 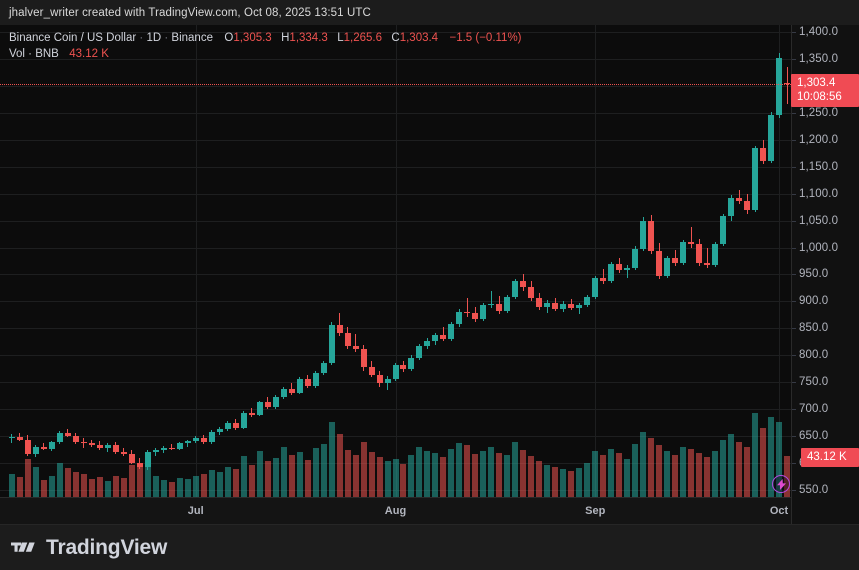 I want to click on current-price-time: 10:08:56, so click(x=819, y=96).